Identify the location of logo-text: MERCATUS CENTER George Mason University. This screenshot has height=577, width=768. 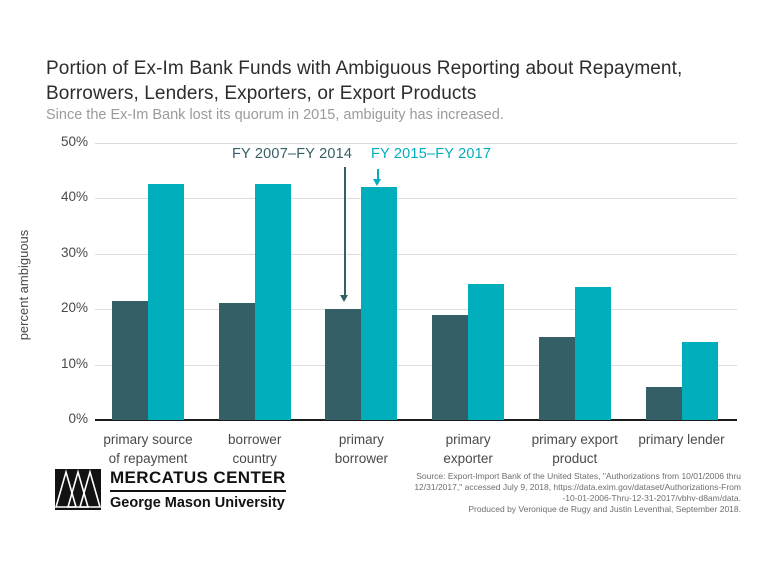
(198, 490).